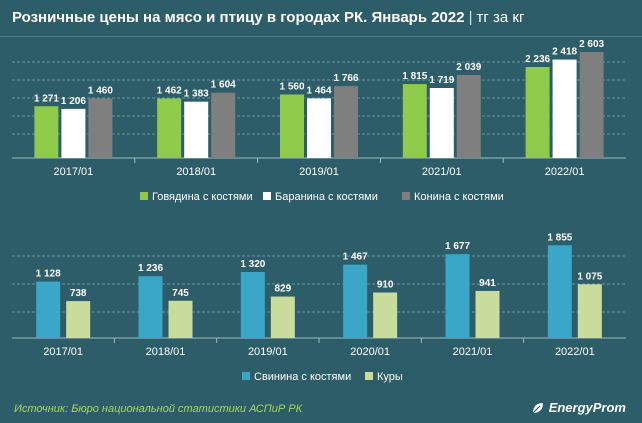 Image resolution: width=642 pixels, height=423 pixels. Describe the element at coordinates (48, 274) in the screenshot. I see `data-label: 1 128` at that location.